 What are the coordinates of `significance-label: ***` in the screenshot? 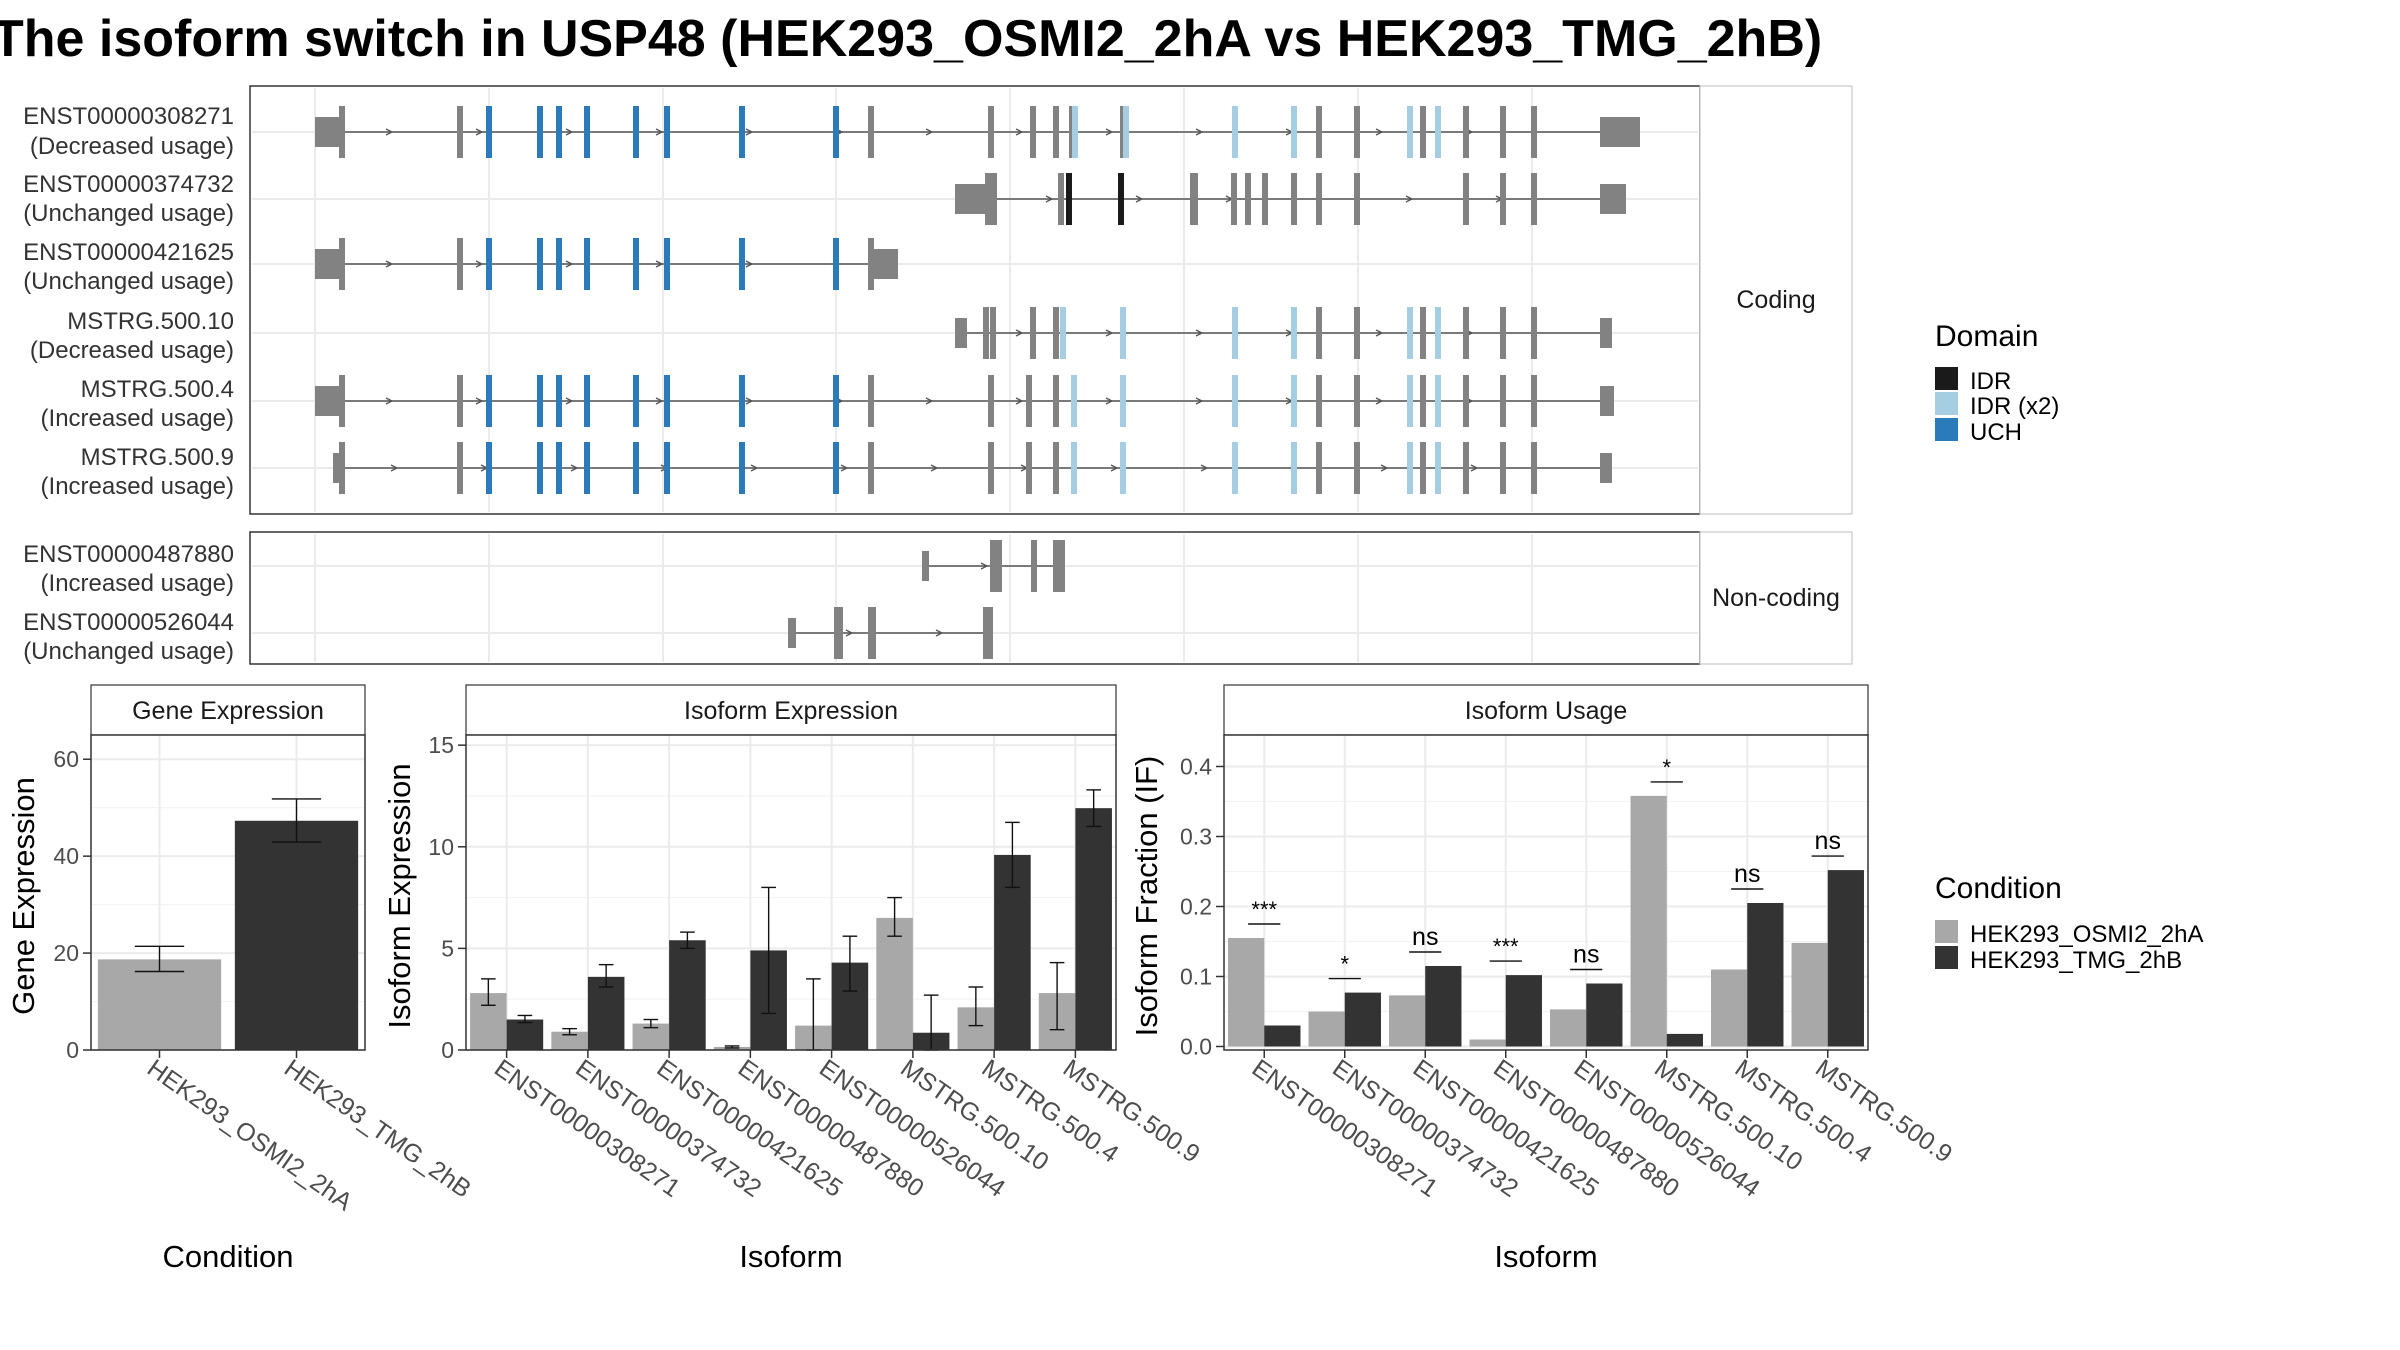 It's located at (1264, 909).